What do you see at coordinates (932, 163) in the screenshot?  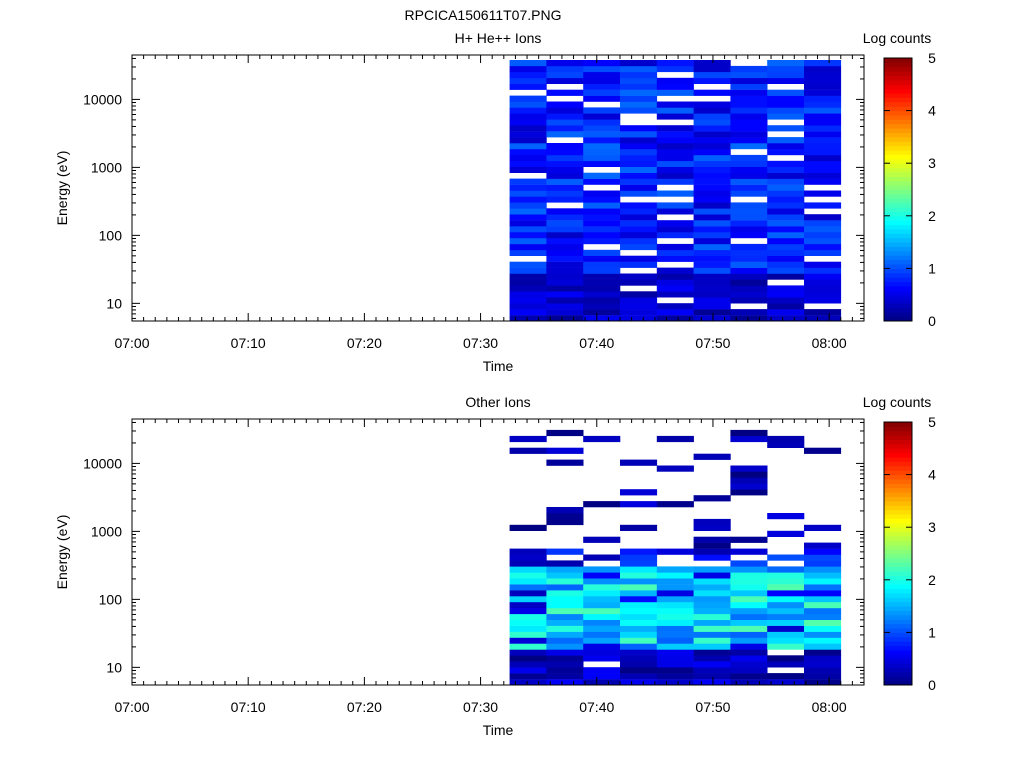 I see `colorbar-tick-label: 3` at bounding box center [932, 163].